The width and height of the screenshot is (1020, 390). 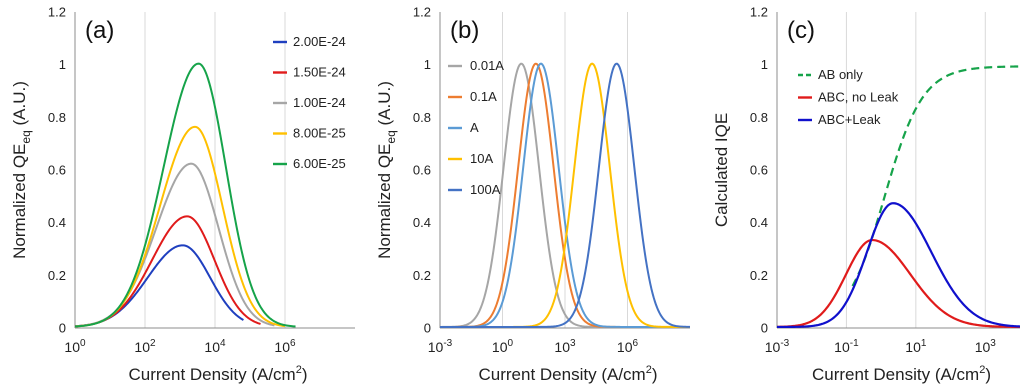 I want to click on series-line-abc-leak, so click(x=898, y=265).